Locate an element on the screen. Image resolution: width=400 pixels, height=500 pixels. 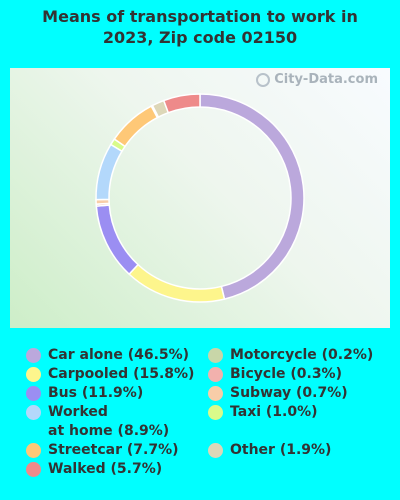
magnifier-icon is located at coordinates (263, 79).